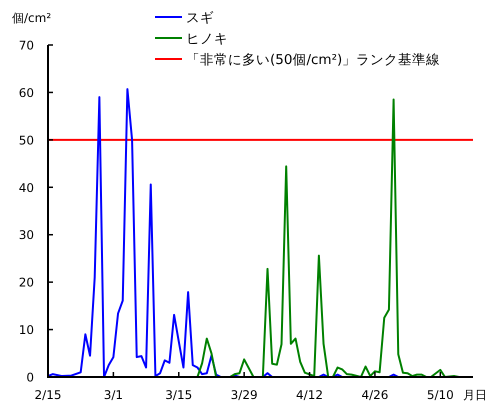  Describe the element at coordinates (374, 395) in the screenshot. I see `x-tick-label: 4/26` at that location.